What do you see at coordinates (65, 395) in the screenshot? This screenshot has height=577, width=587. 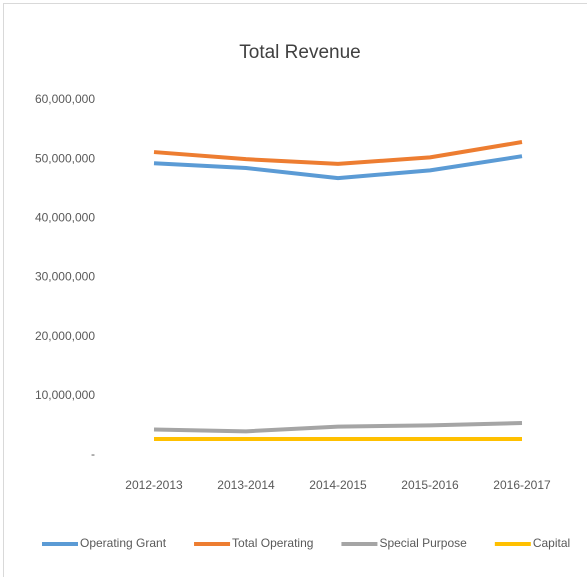 I see `y-tick-label: 10,000,000` at bounding box center [65, 395].